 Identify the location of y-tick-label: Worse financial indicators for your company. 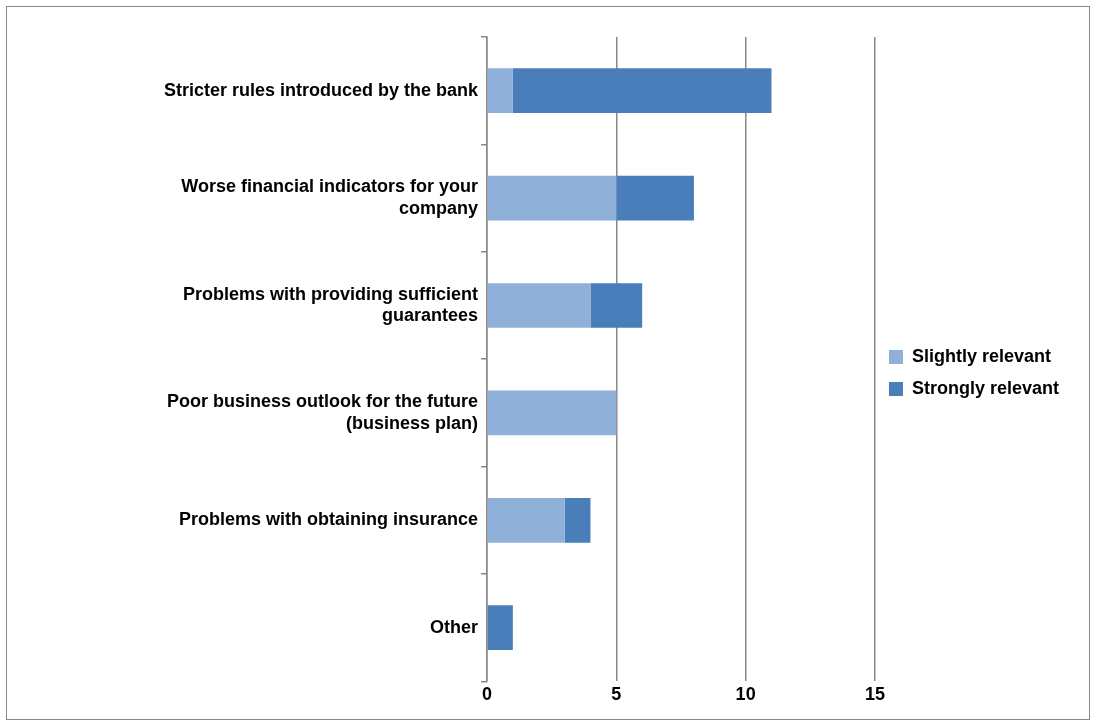
(329, 197).